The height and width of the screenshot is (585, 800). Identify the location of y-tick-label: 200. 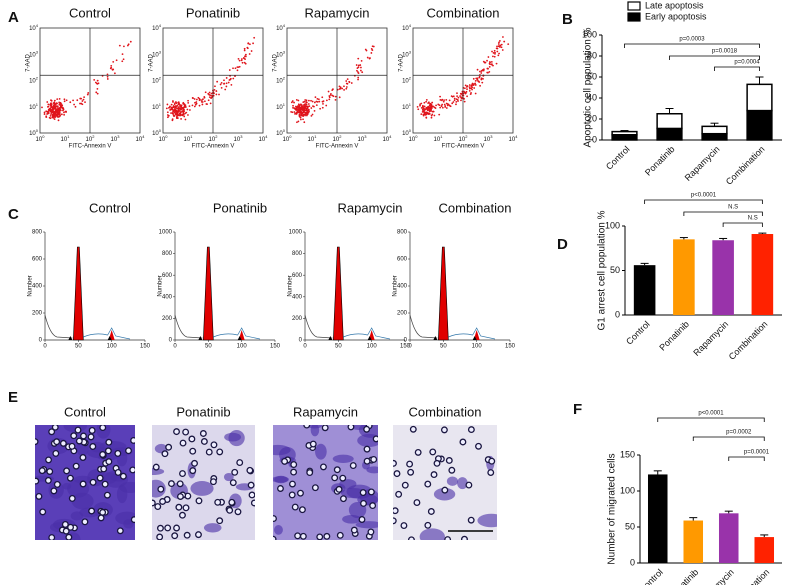
(37, 314).